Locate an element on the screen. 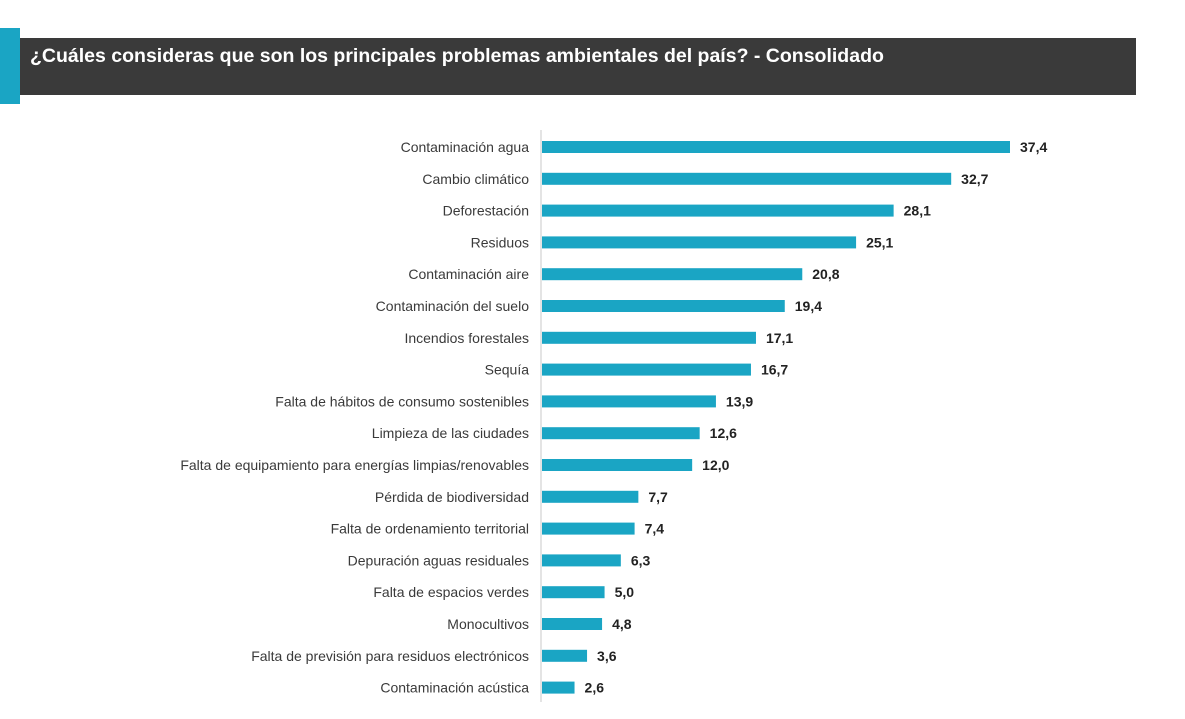 This screenshot has height=719, width=1185. category-label: Incendios forestales is located at coordinates (466, 338).